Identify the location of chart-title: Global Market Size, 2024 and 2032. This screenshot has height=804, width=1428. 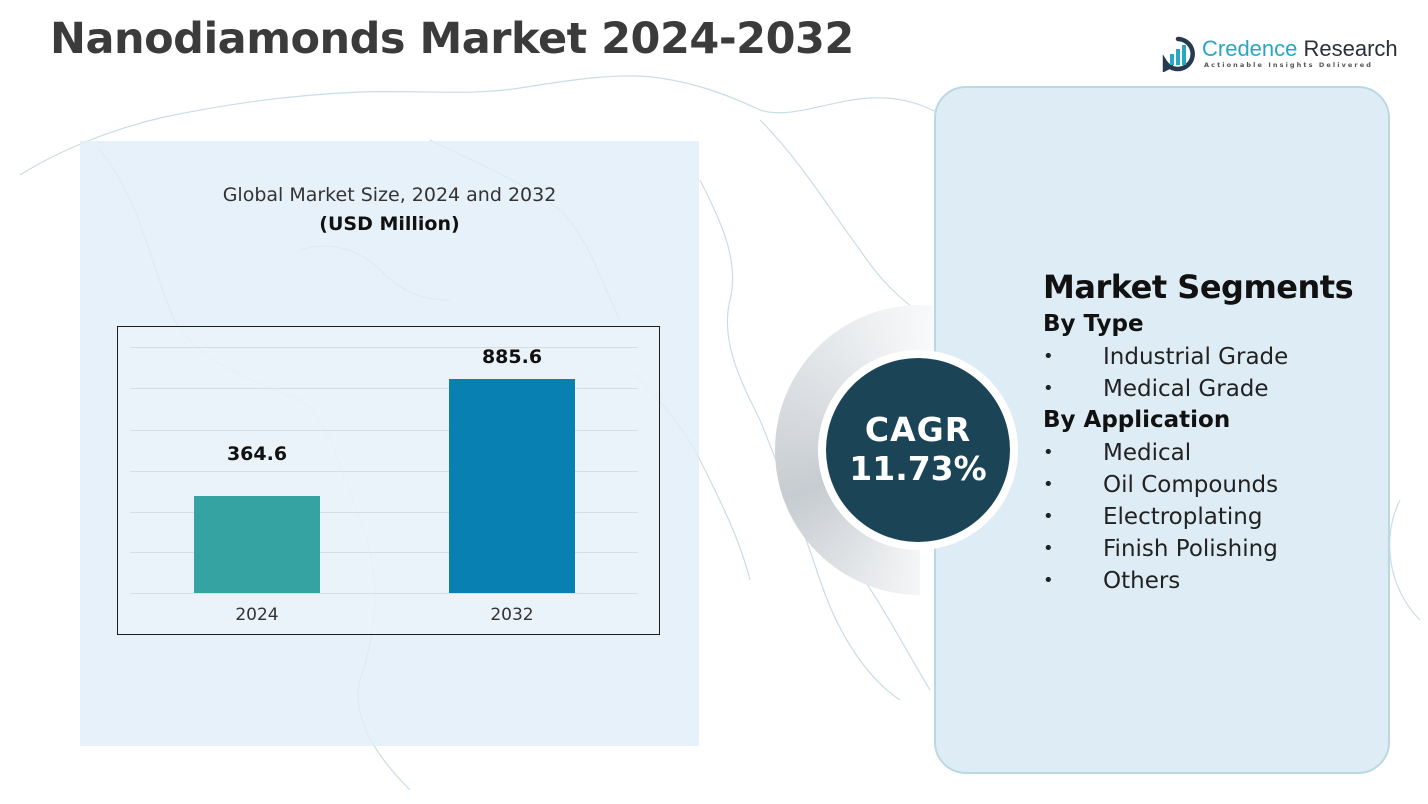
(389, 195).